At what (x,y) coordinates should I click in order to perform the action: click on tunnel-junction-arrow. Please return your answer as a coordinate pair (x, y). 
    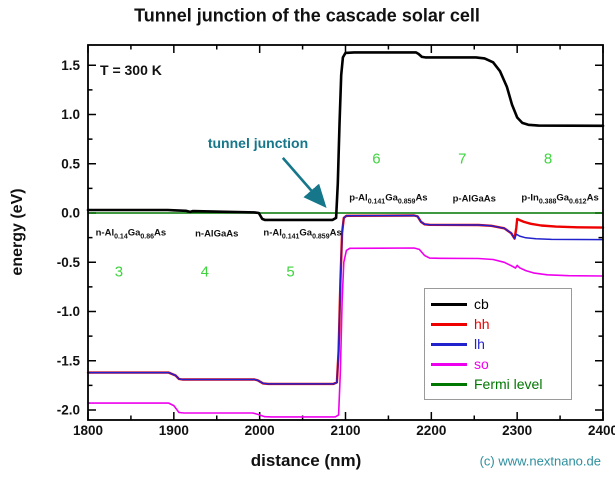
    Looking at the image, I should click on (304, 182).